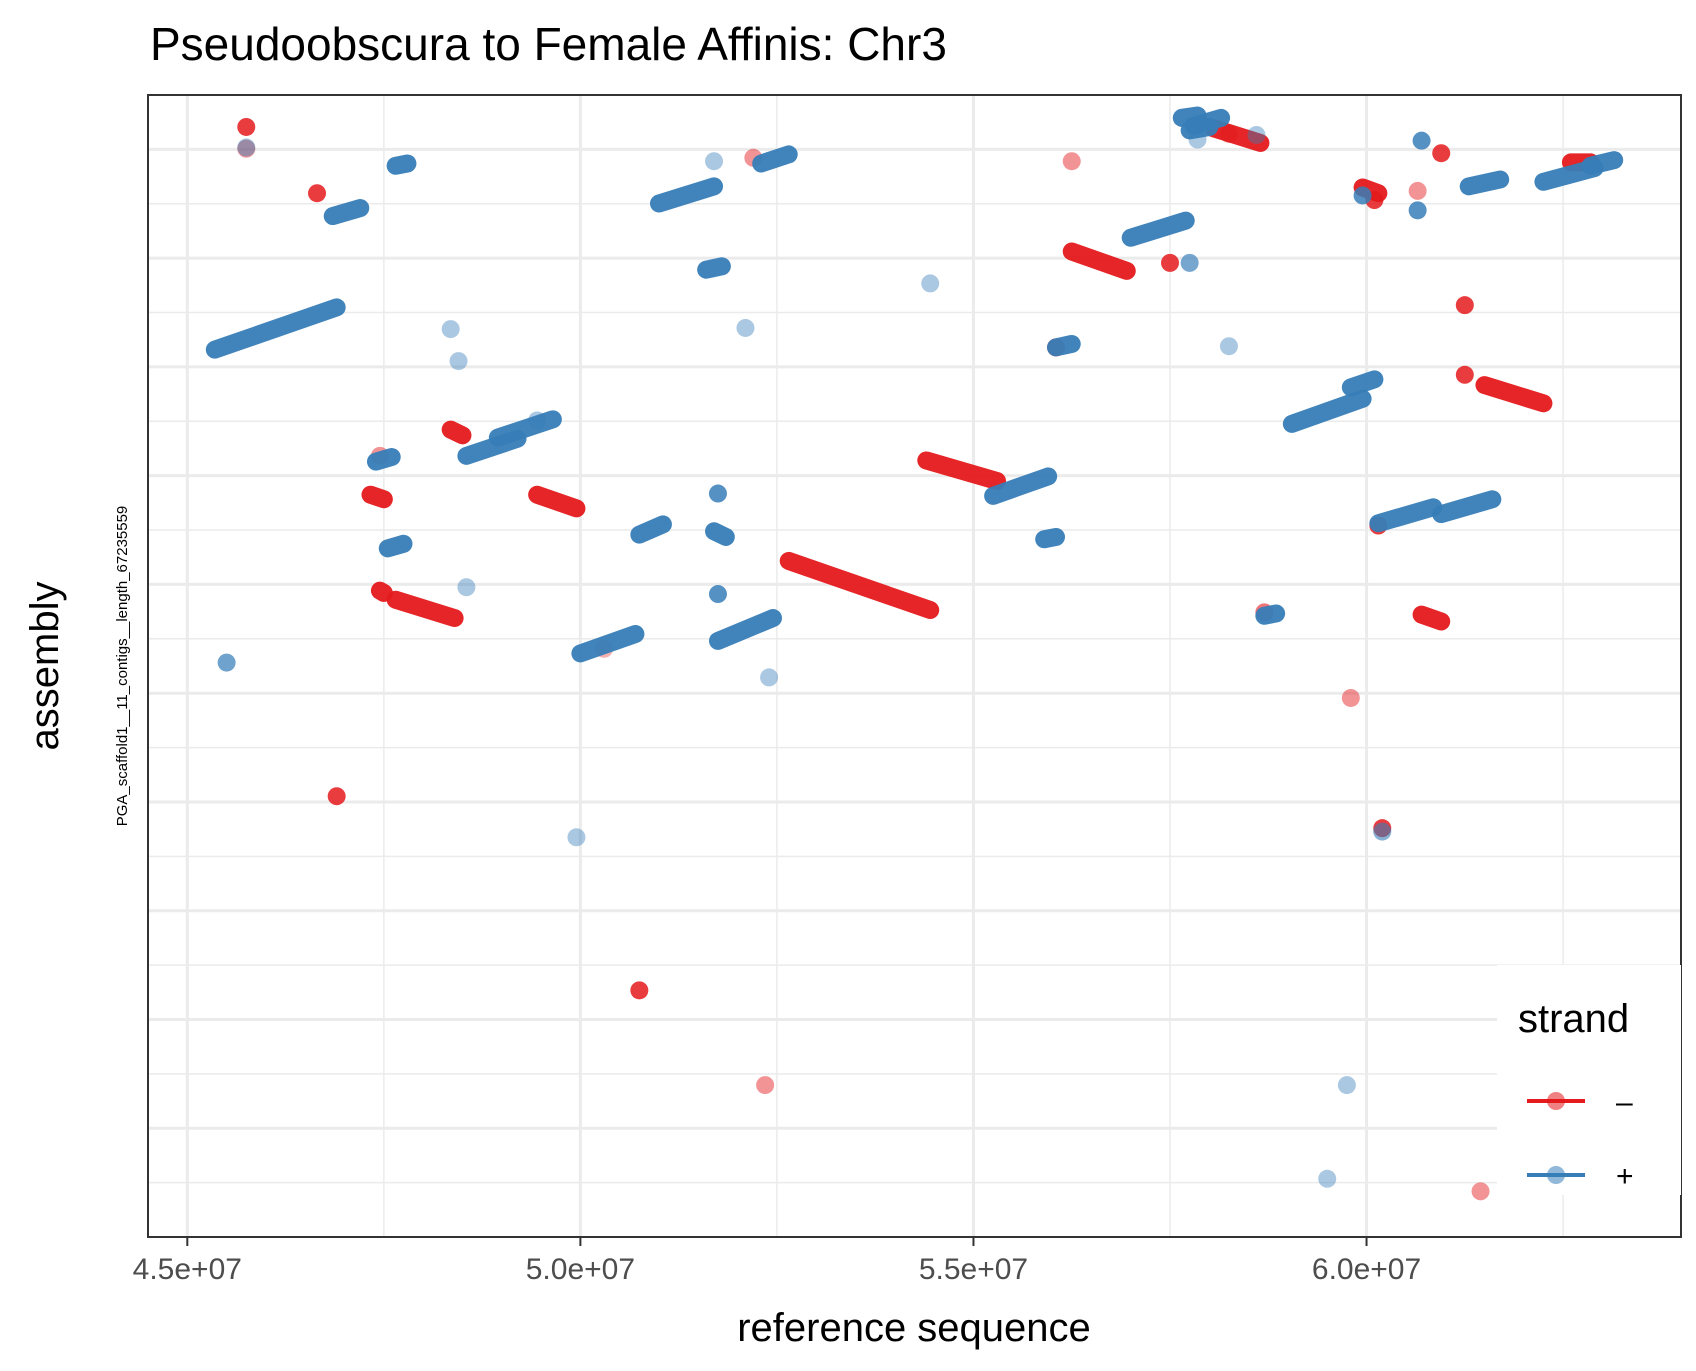 This screenshot has width=1696, height=1371. What do you see at coordinates (1573, 1019) in the screenshot?
I see `legend-title: strand` at bounding box center [1573, 1019].